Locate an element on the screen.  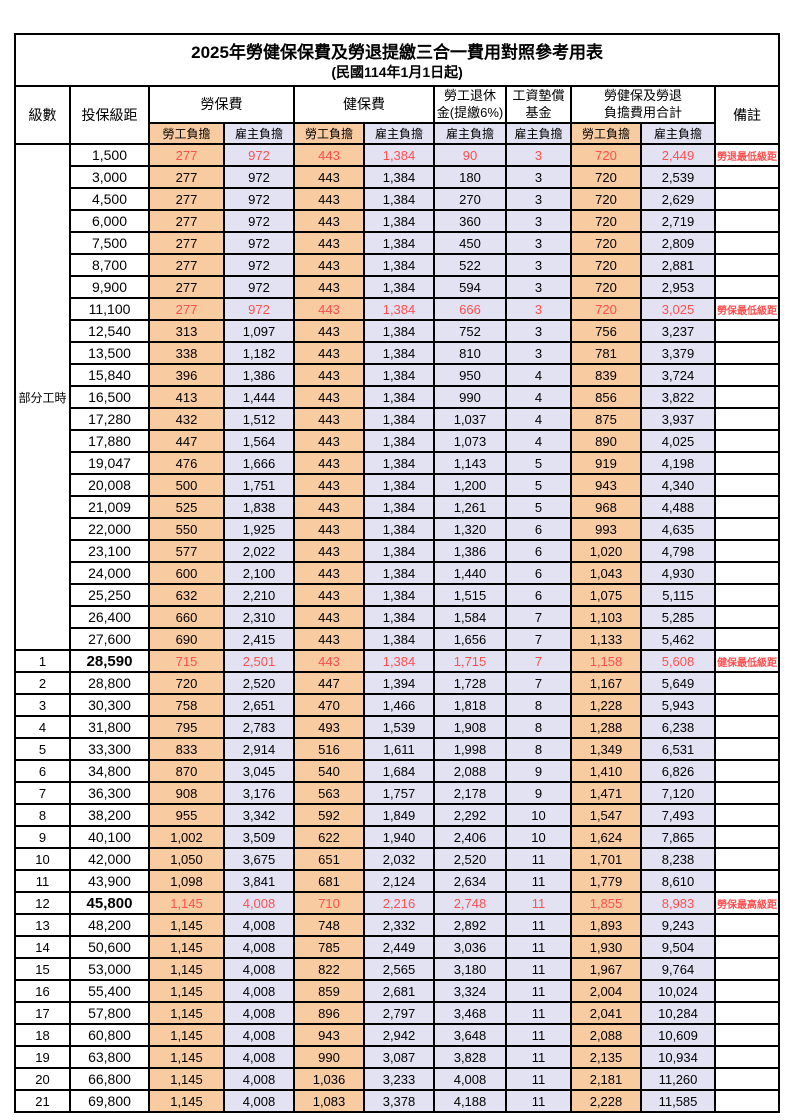
table-row: 17,280 432 1,512 443 1,384 1,037 4 875 3,937 is located at coordinates (398, 419).